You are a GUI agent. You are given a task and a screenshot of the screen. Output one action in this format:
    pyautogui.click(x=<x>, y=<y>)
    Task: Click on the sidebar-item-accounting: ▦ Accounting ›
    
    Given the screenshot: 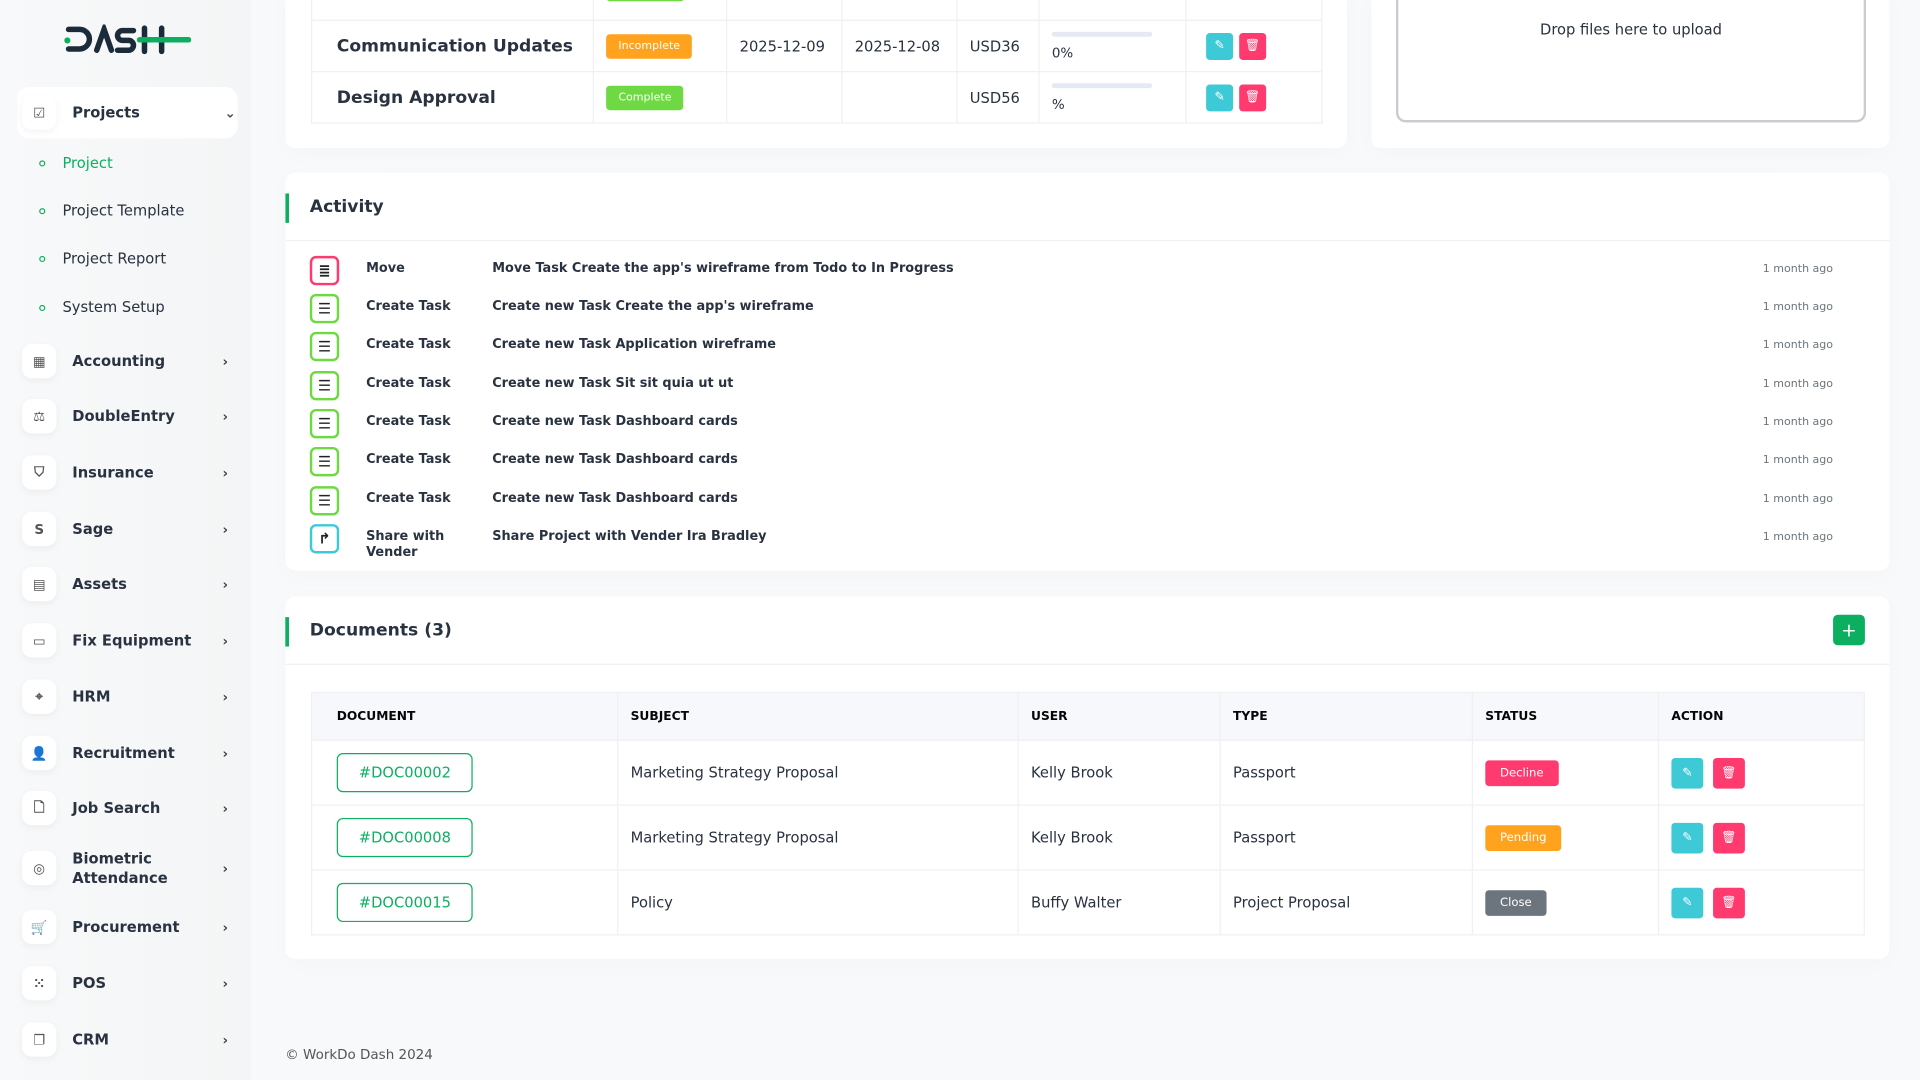 What is the action you would take?
    pyautogui.click(x=127, y=361)
    